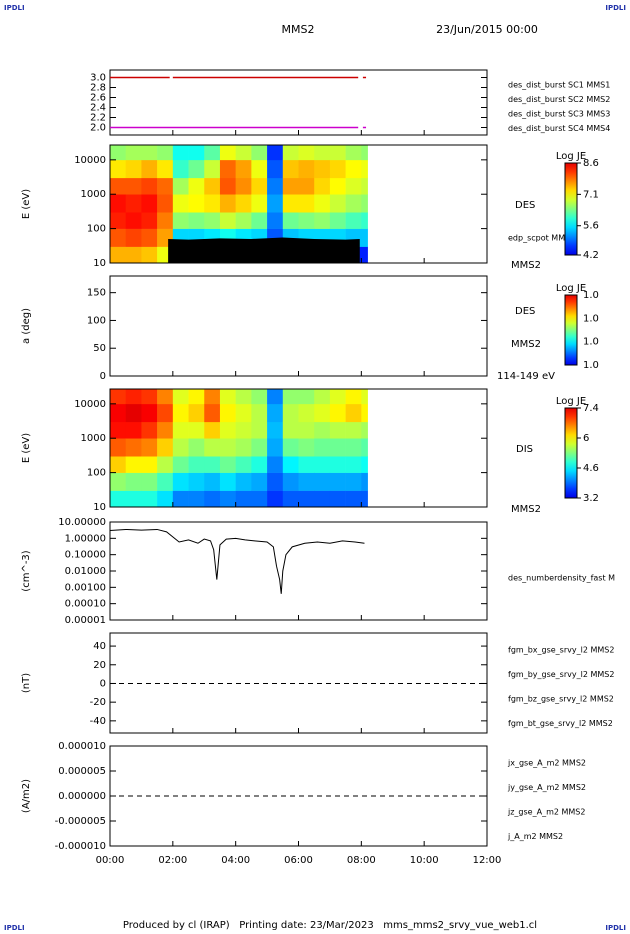  What do you see at coordinates (264, 250) in the screenshot?
I see `scpot-area` at bounding box center [264, 250].